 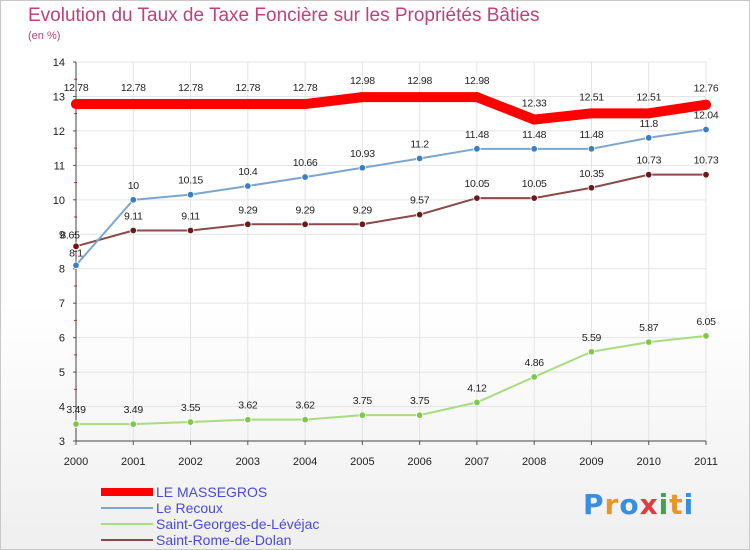 What do you see at coordinates (62, 442) in the screenshot?
I see `y-tick-label: 3` at bounding box center [62, 442].